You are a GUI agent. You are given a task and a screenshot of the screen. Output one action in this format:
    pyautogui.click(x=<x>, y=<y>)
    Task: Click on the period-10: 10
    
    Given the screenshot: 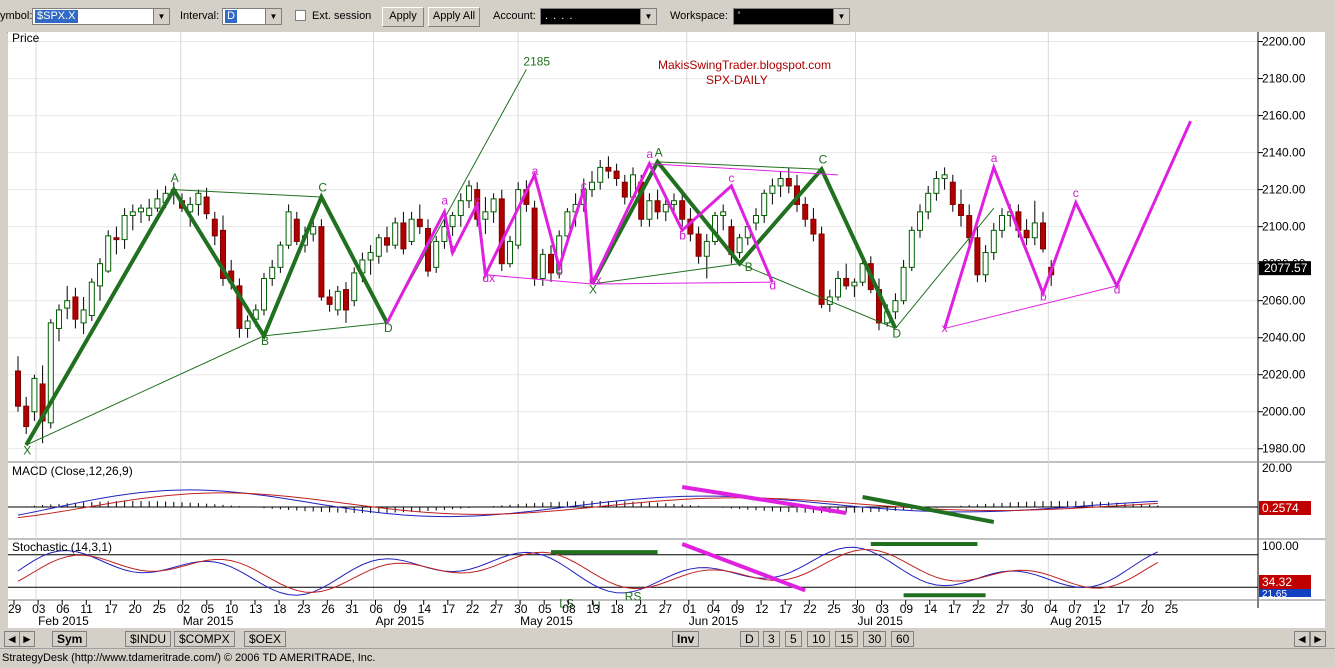 What is the action you would take?
    pyautogui.click(x=819, y=639)
    